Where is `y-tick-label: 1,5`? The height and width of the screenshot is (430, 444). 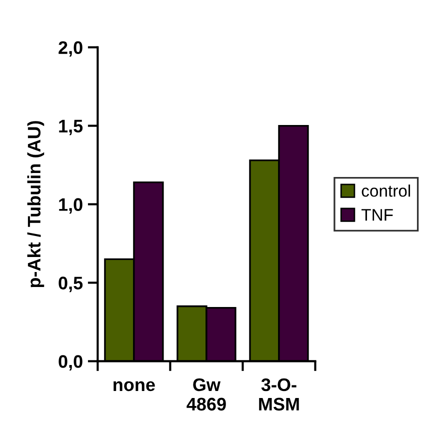
y-tick-label: 1,5 is located at coordinates (71, 128).